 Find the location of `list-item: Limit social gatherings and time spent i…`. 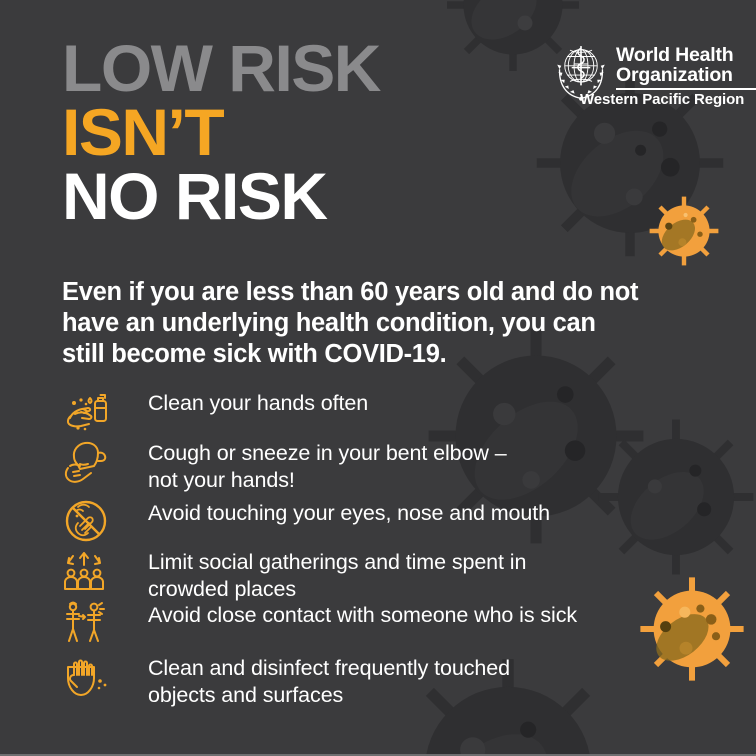

list-item: Limit social gatherings and time spent i… is located at coordinates (392, 574).